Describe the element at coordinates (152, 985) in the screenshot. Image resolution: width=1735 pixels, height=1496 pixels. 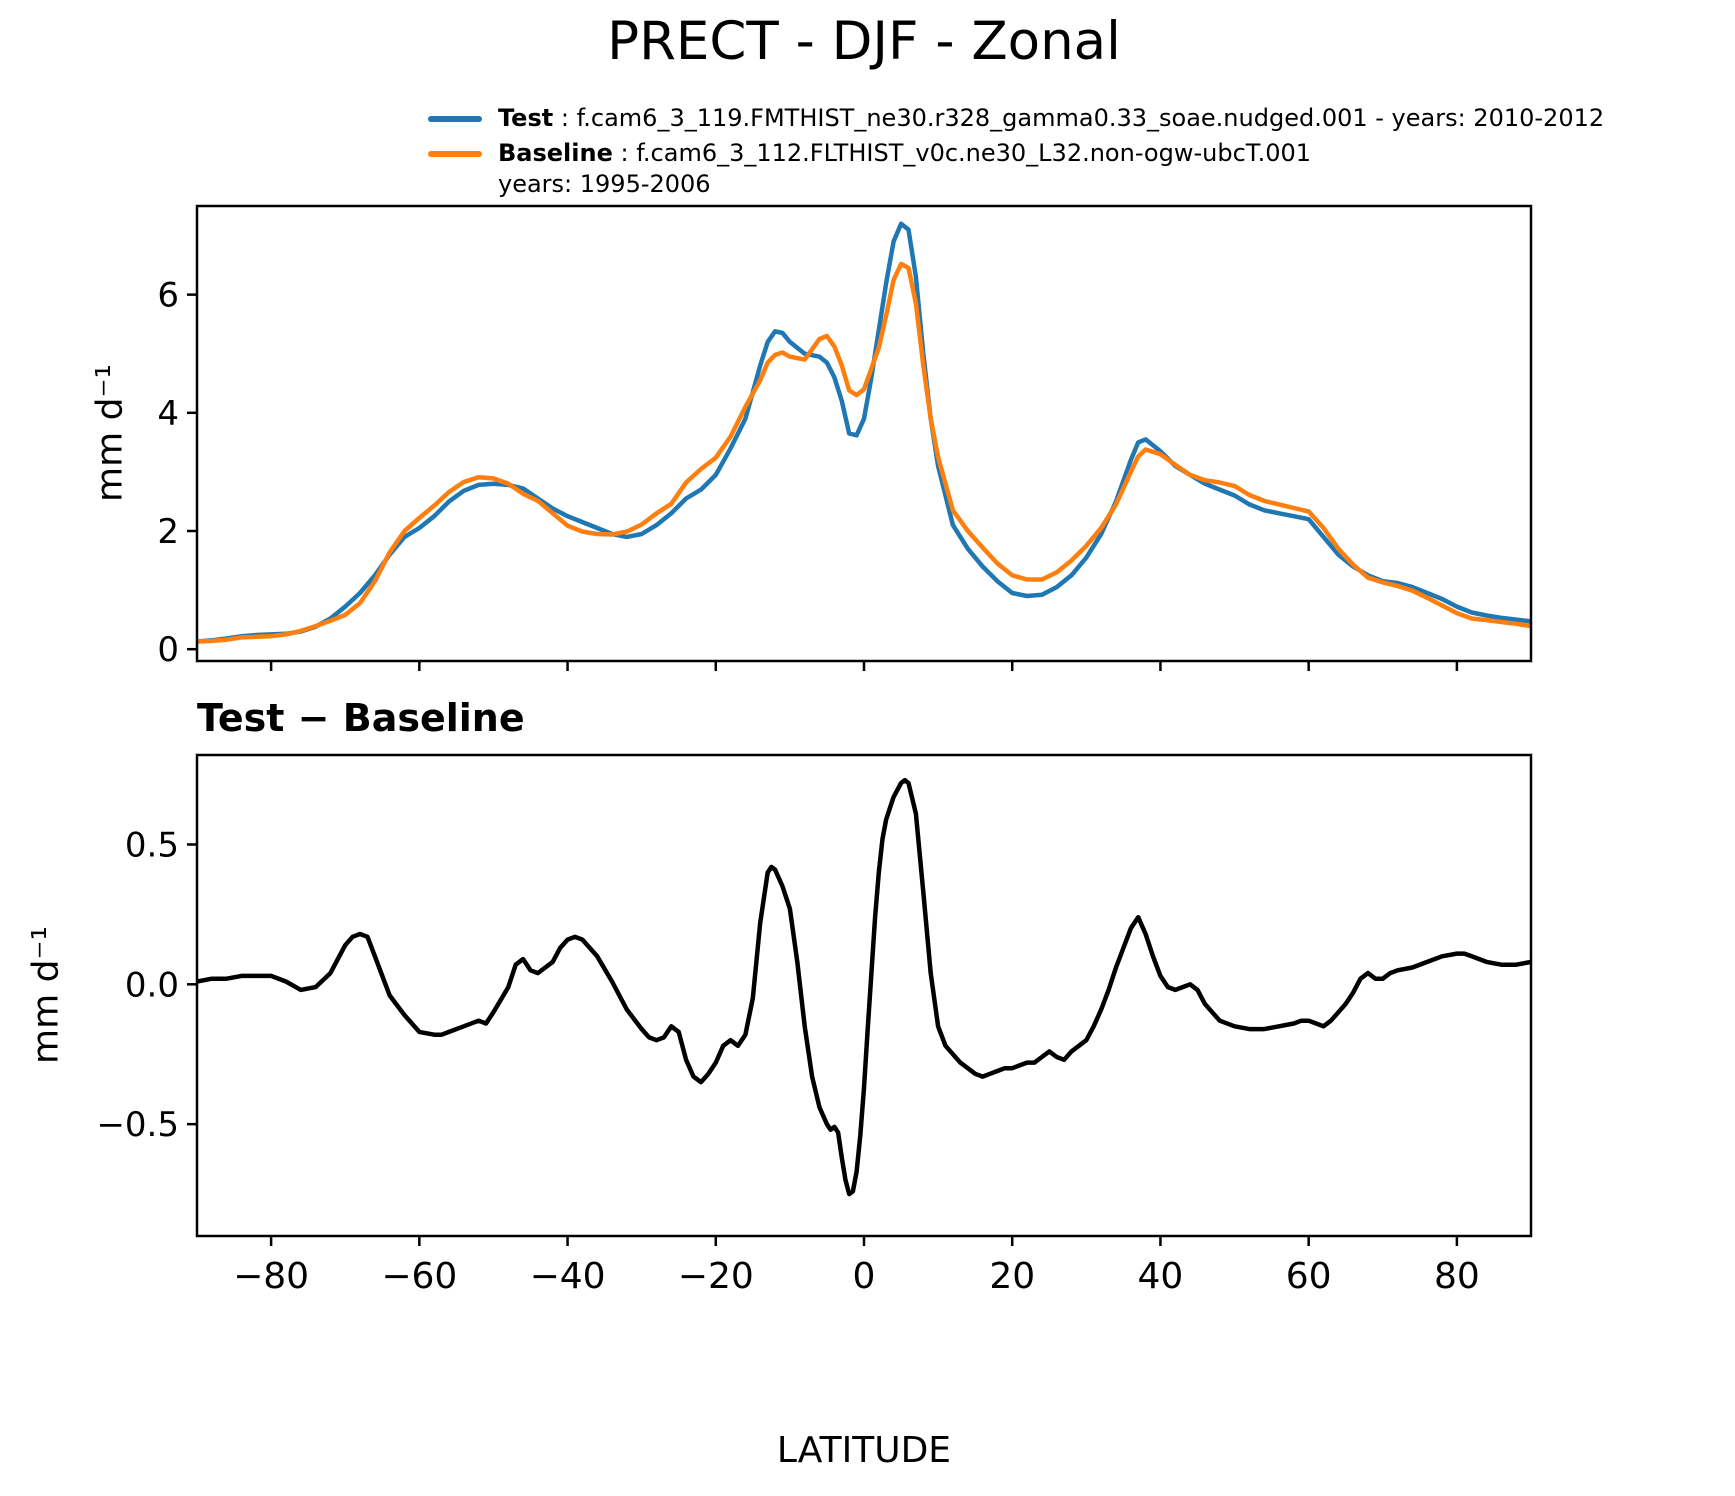
I see `y-tick-label: 0.0` at that location.